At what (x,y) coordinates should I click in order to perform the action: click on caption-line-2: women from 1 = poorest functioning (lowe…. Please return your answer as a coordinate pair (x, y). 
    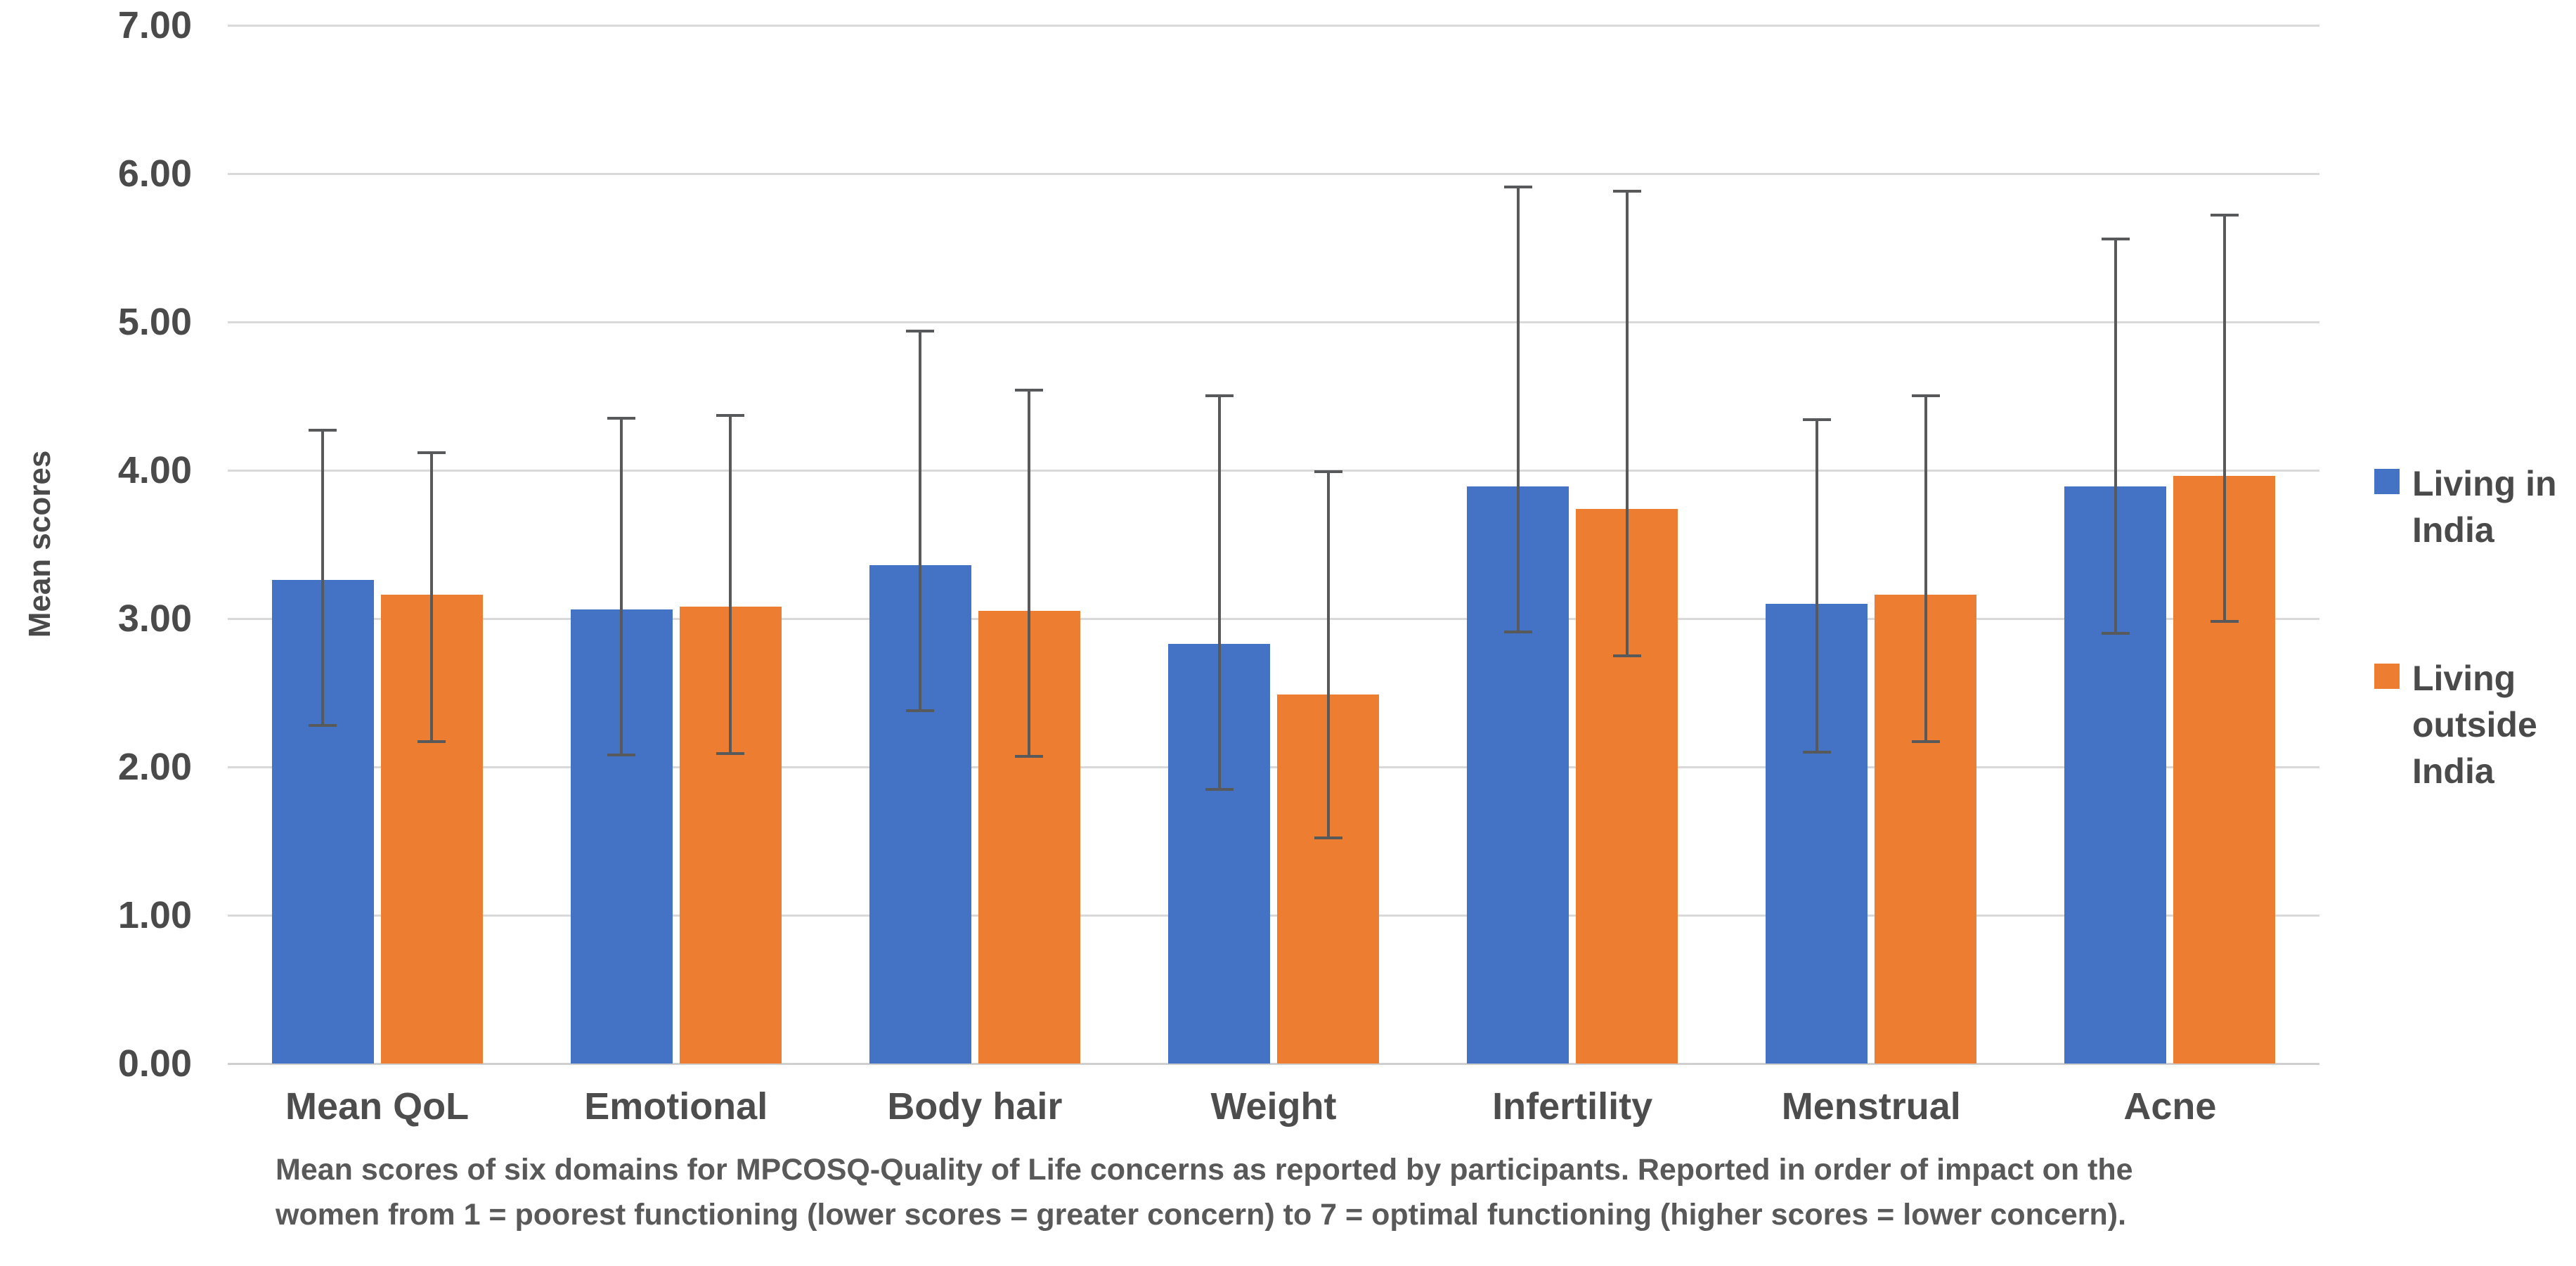
    Looking at the image, I should click on (1201, 1215).